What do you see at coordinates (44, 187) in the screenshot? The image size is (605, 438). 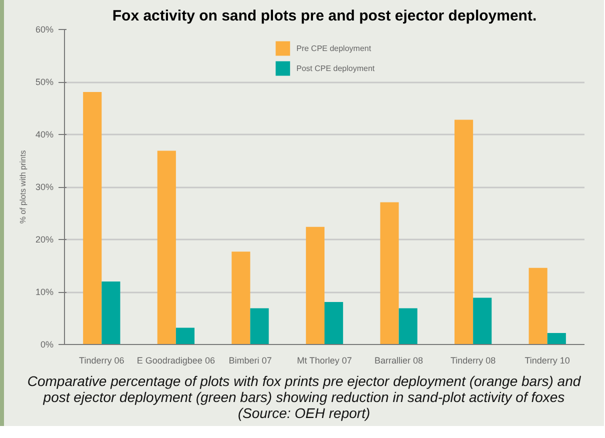 I see `y-tick-label: 30%` at bounding box center [44, 187].